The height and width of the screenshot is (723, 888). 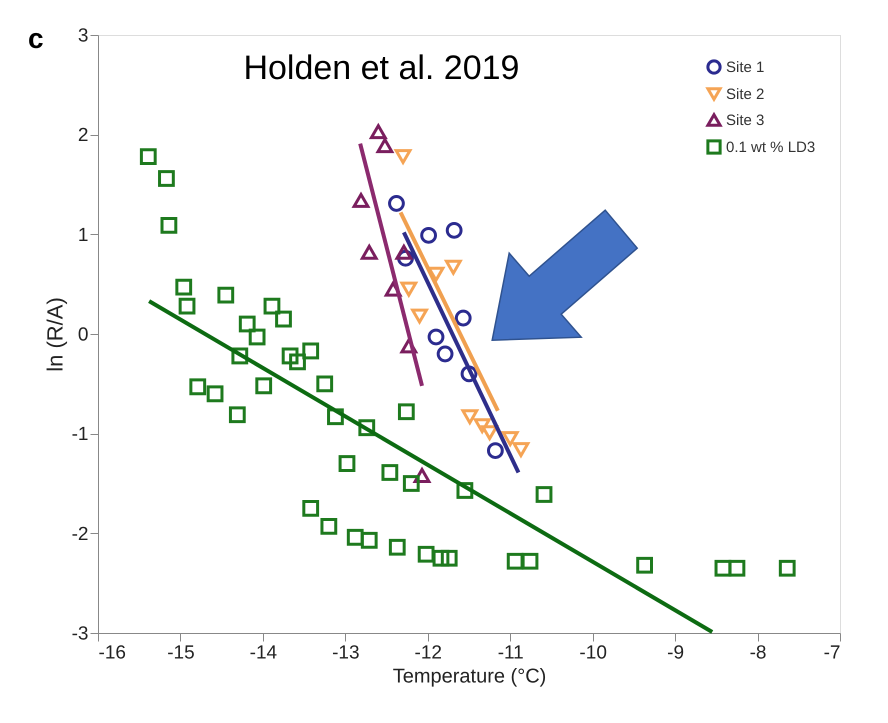 What do you see at coordinates (511, 653) in the screenshot?
I see `x-tick-label: -11` at bounding box center [511, 653].